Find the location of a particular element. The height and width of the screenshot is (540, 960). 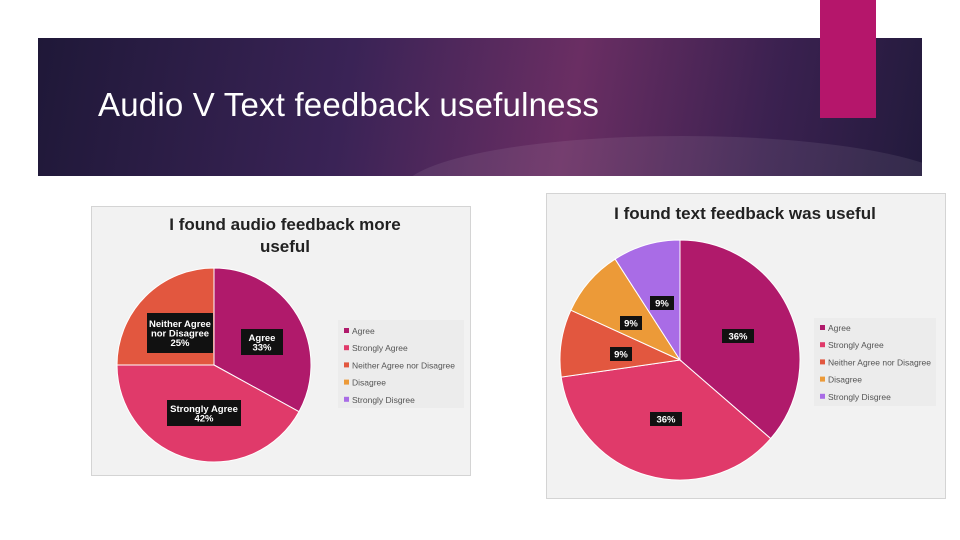

data-label-1-strongly-disgree: 9% is located at coordinates (662, 304).